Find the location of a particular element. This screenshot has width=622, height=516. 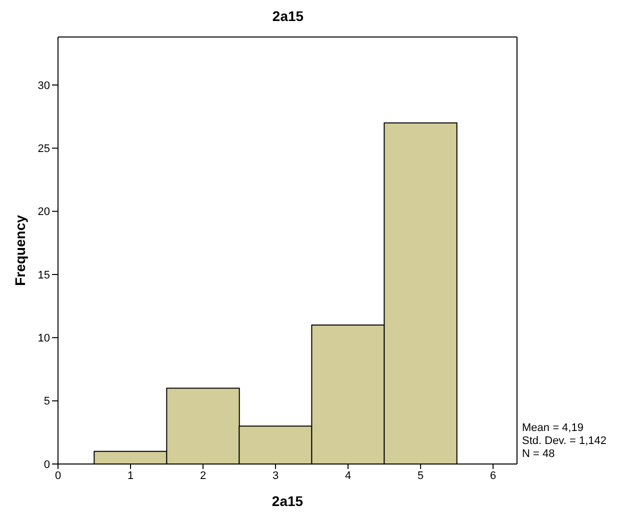

text: Mean = 4,19 is located at coordinates (553, 428).